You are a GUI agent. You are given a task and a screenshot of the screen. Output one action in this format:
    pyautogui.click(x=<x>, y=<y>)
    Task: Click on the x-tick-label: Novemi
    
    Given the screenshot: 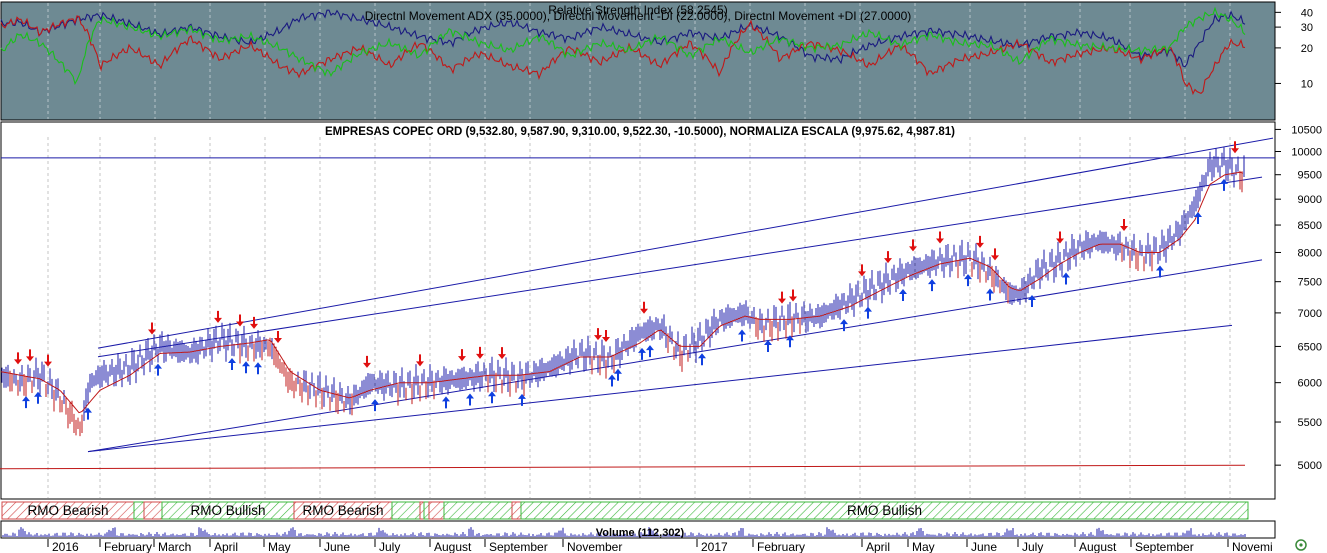 What is the action you would take?
    pyautogui.click(x=1252, y=546)
    